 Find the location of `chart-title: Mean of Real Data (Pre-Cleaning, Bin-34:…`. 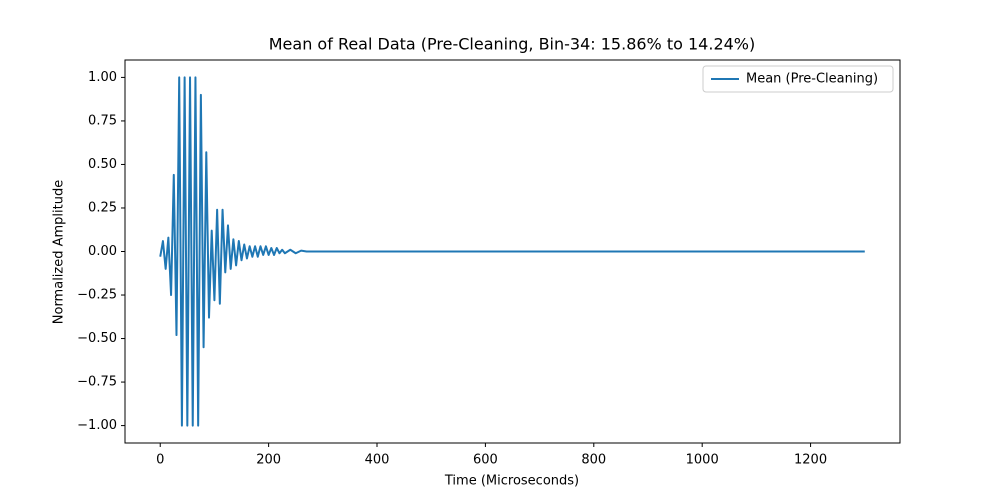

chart-title: Mean of Real Data (Pre-Cleaning, Bin-34:… is located at coordinates (512, 44).